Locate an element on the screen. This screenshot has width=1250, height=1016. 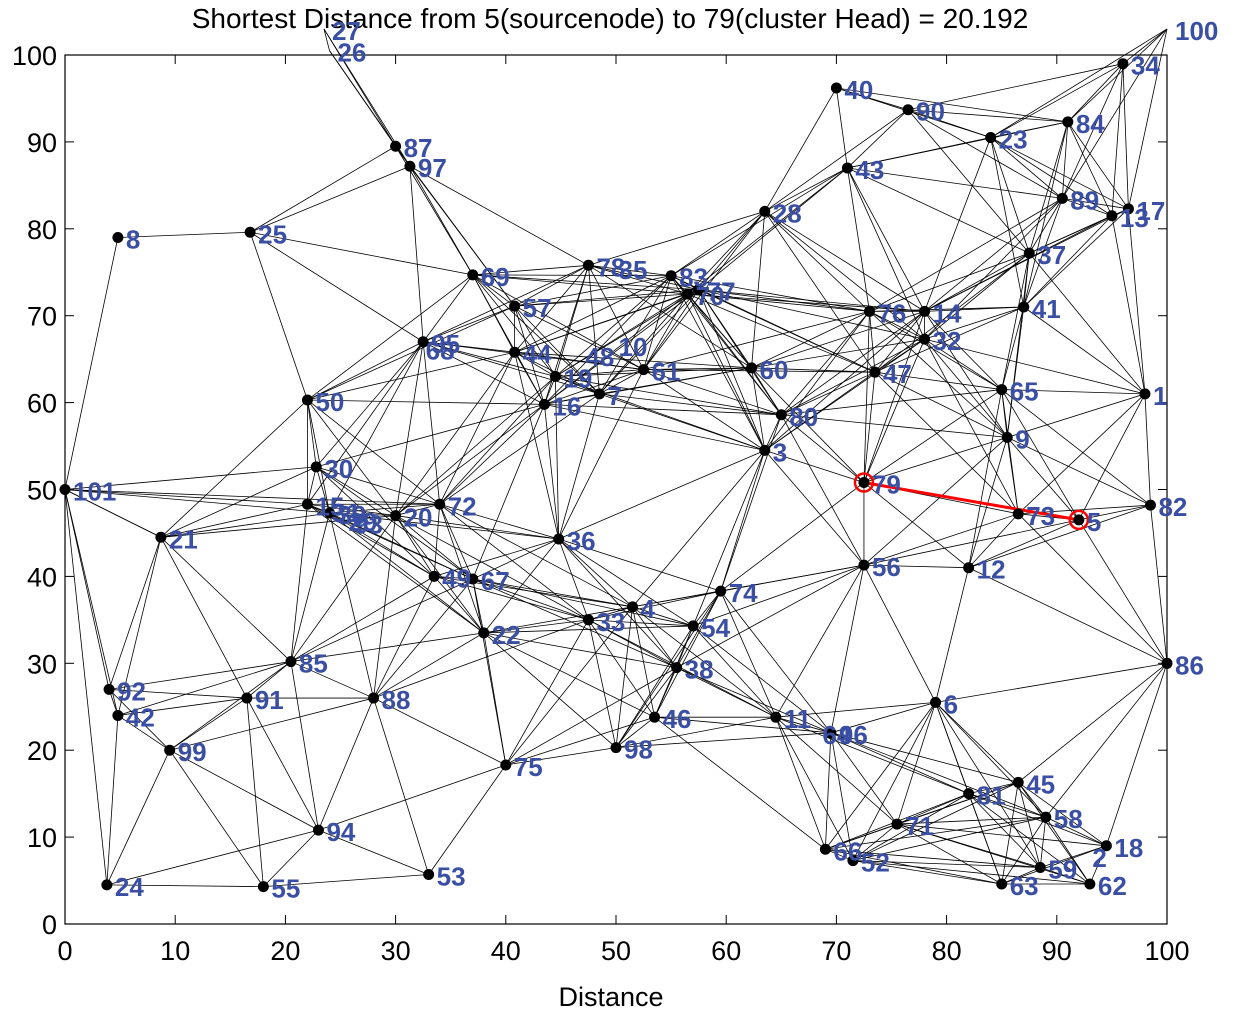
node-label-76: 76 is located at coordinates (891, 313).